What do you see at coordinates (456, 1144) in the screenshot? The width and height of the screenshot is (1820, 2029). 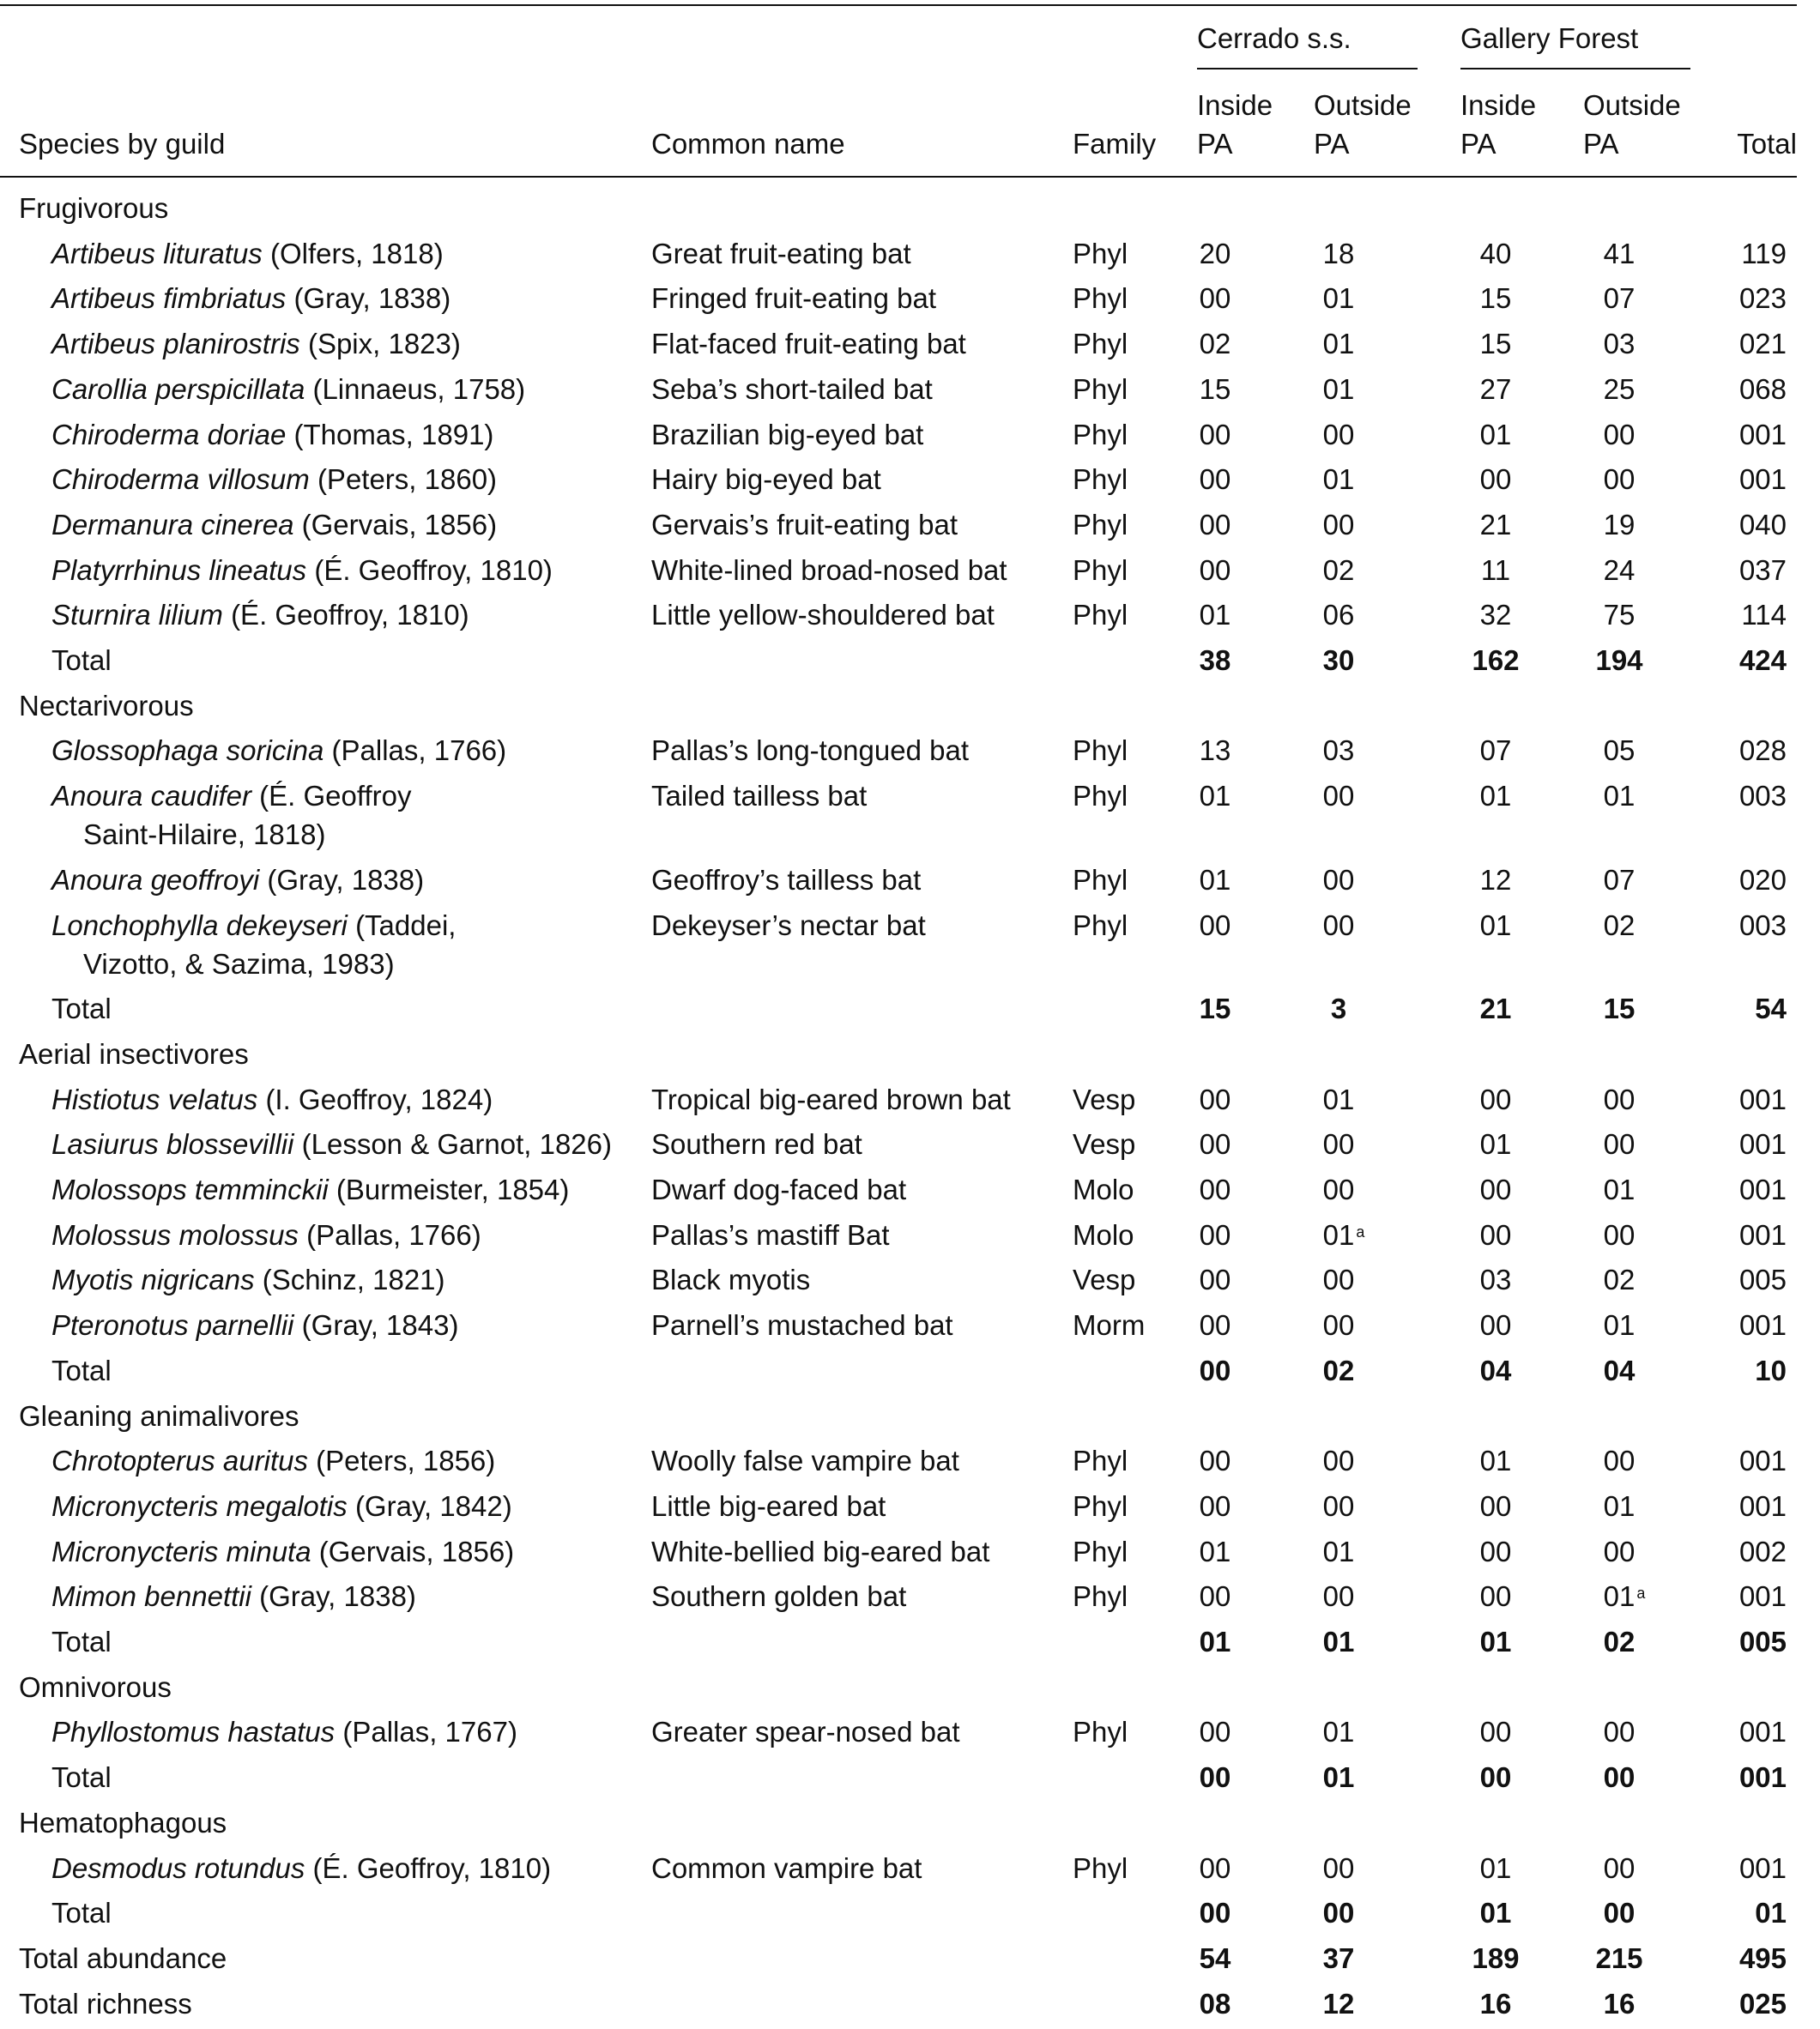 I see `authority: (Lesson & Garnot, 1826)` at bounding box center [456, 1144].